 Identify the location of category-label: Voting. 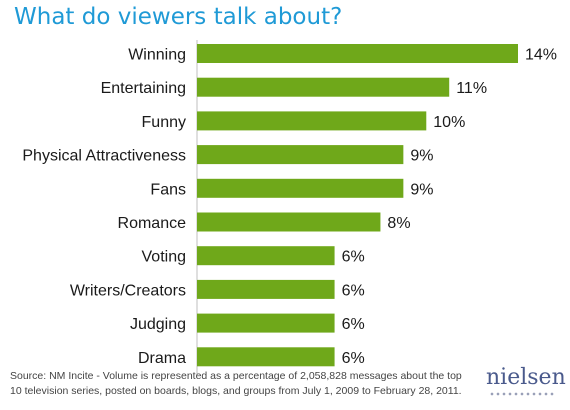
(164, 257).